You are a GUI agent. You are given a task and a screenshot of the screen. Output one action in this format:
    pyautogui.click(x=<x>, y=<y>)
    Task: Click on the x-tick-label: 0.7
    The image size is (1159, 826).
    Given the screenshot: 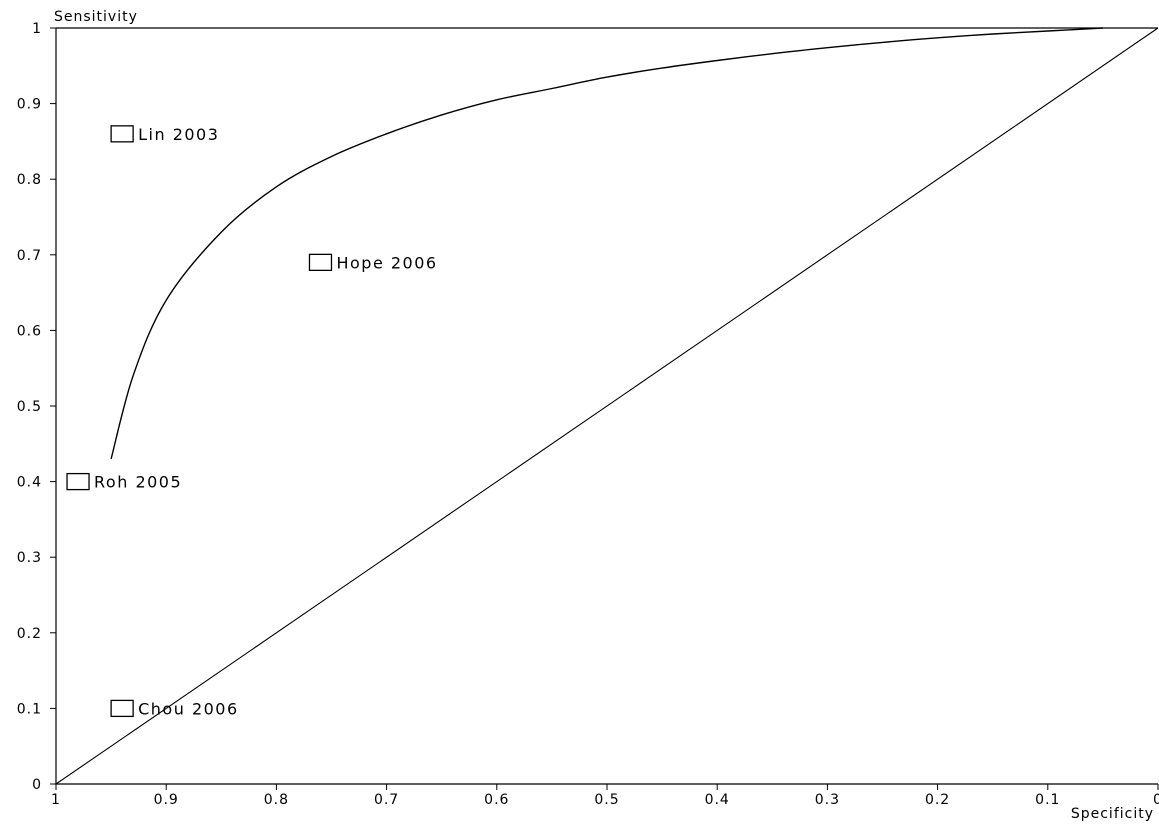 What is the action you would take?
    pyautogui.click(x=386, y=800)
    